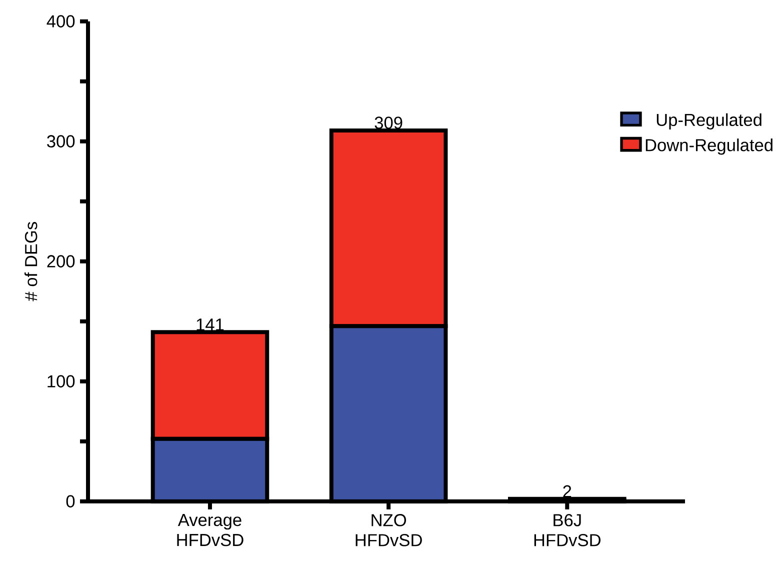 Image resolution: width=780 pixels, height=567 pixels. What do you see at coordinates (31, 262) in the screenshot?
I see `y-axis-title: # of DEGs` at bounding box center [31, 262].